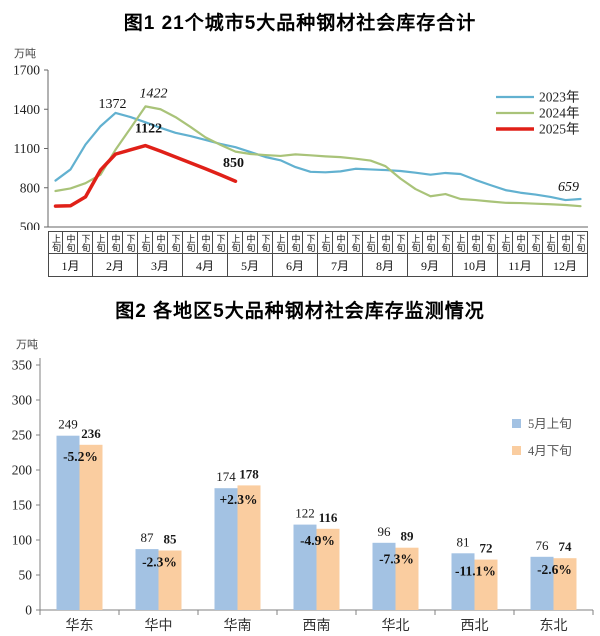 This screenshot has width=600, height=636. Describe the element at coordinates (171, 539) in the screenshot. I see `bar-value-label: 85` at that location.